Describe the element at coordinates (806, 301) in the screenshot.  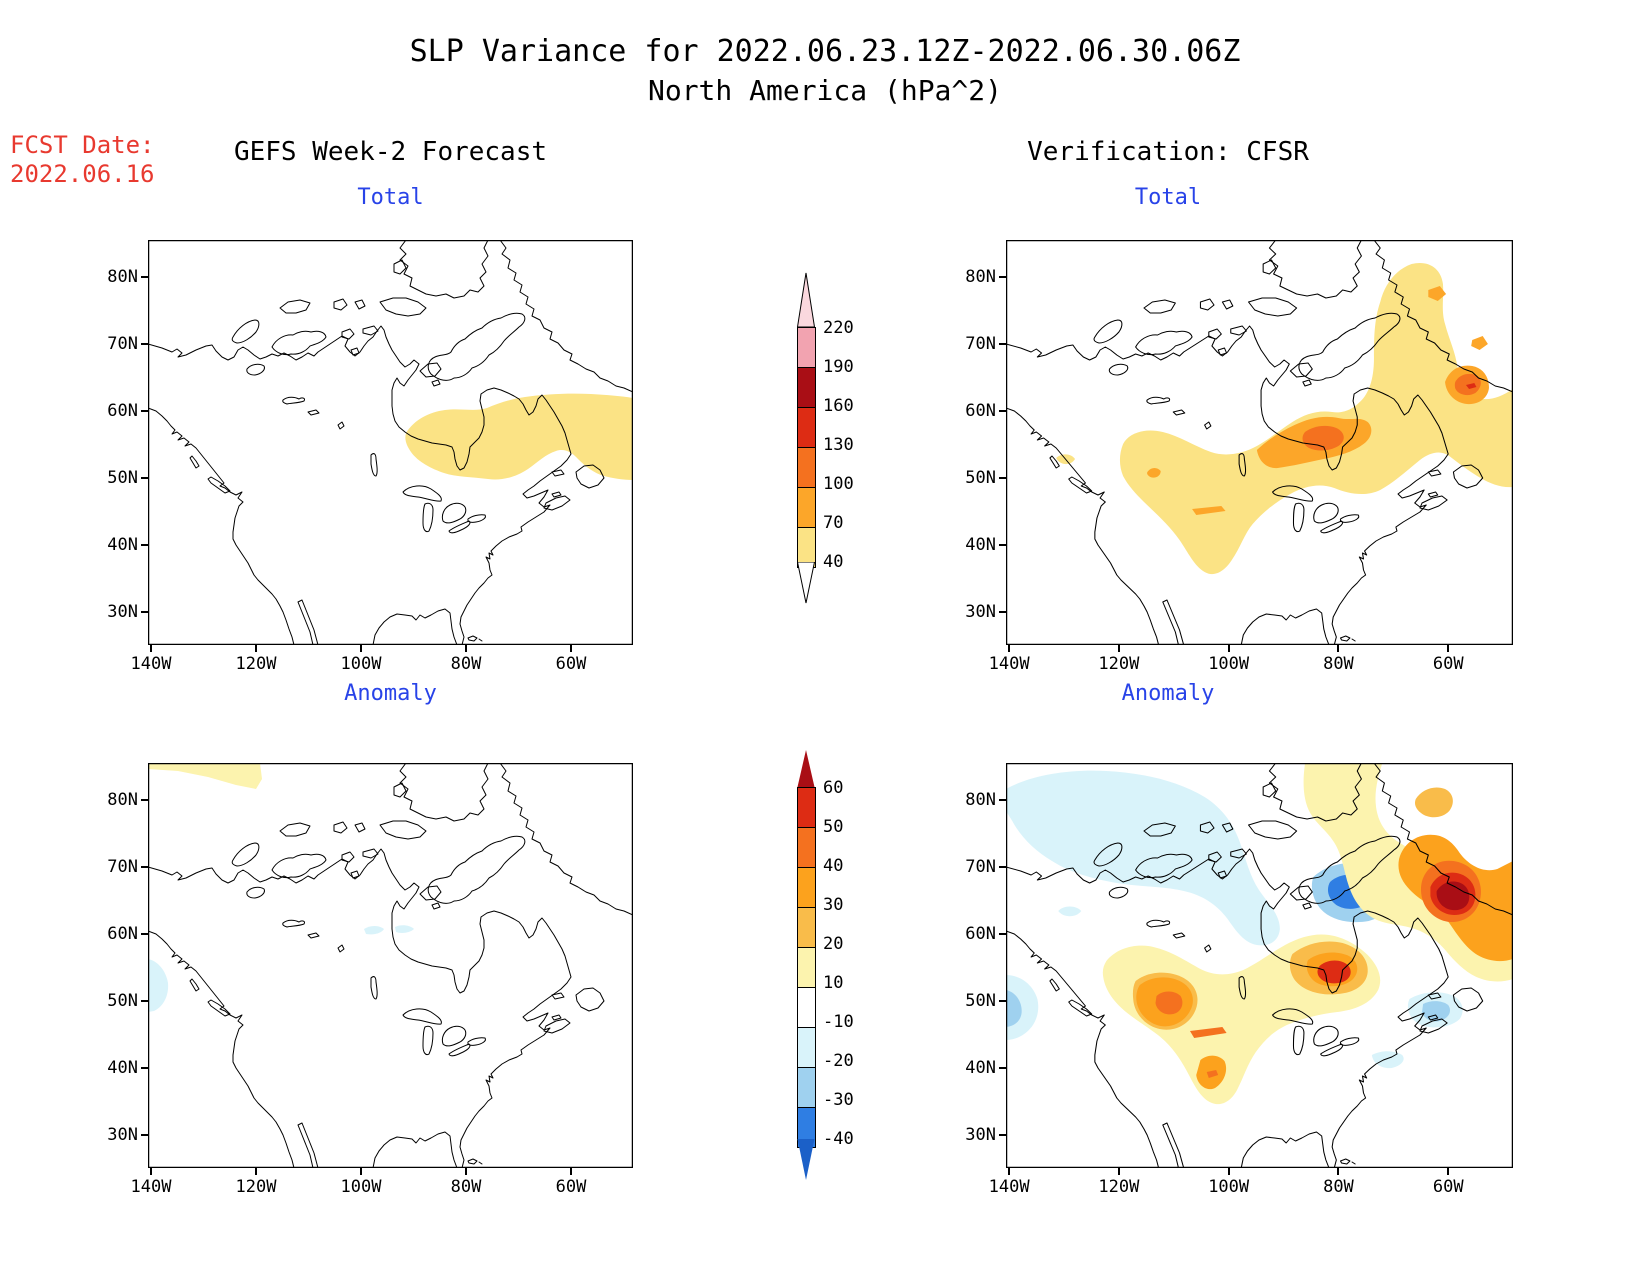
I see `colorbar-arrow-top` at that location.